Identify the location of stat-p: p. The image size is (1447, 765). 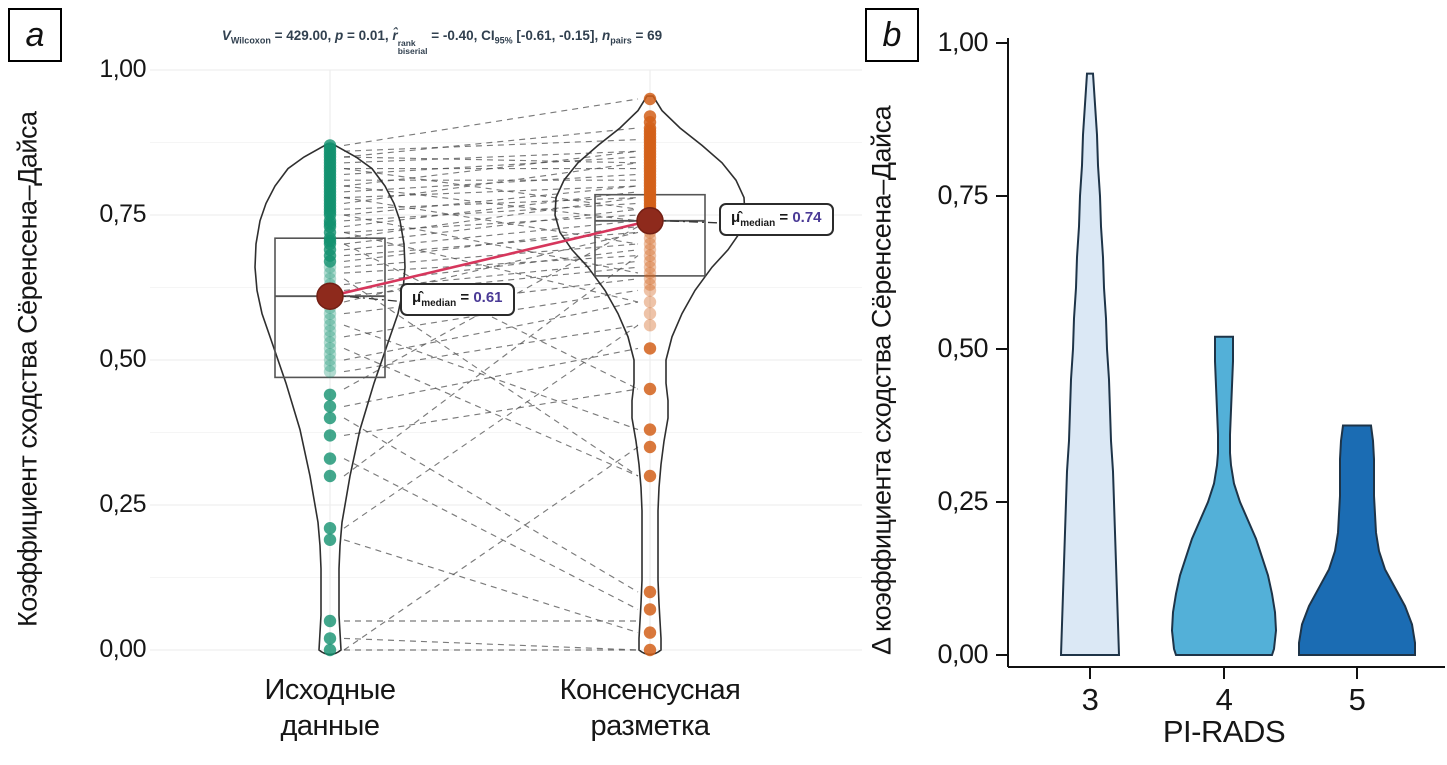
(339, 35).